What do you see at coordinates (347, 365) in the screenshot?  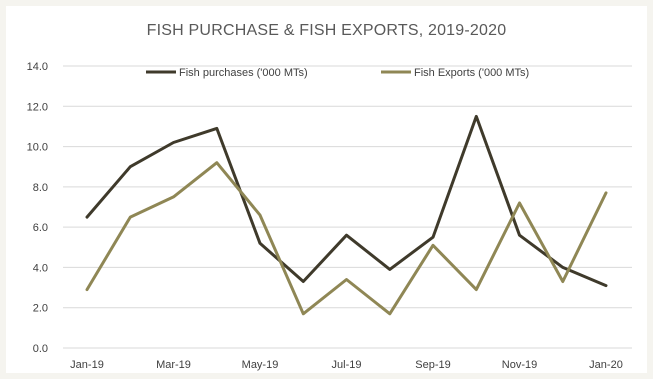 I see `x-tick-label: Jul-19` at bounding box center [347, 365].